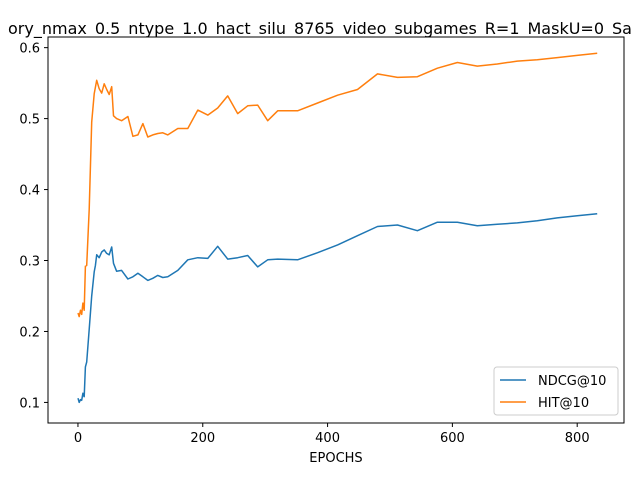 This screenshot has width=640, height=480. Describe the element at coordinates (202, 438) in the screenshot. I see `x-tick-label: 200` at that location.